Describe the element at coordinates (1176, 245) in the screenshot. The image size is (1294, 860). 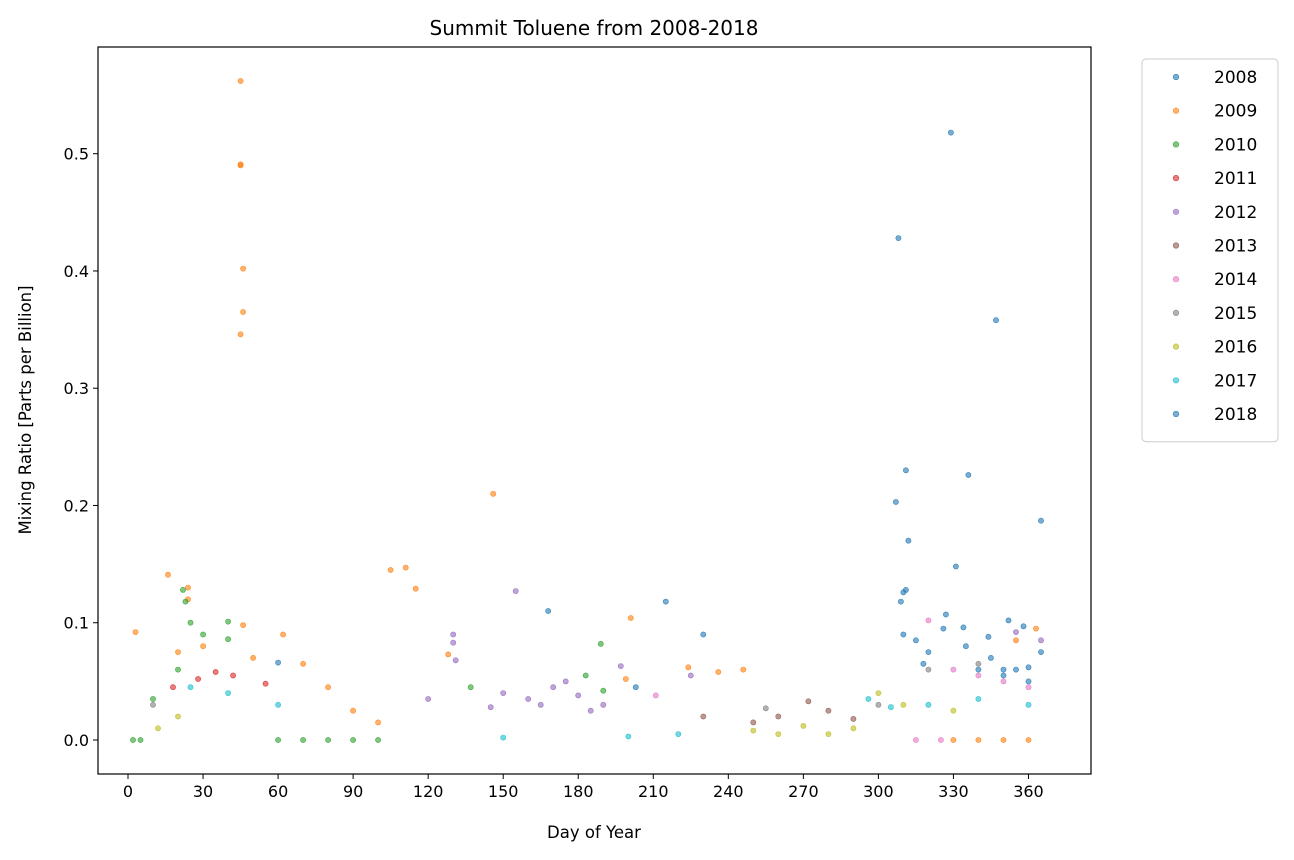
I see `legend-marker-2013` at that location.